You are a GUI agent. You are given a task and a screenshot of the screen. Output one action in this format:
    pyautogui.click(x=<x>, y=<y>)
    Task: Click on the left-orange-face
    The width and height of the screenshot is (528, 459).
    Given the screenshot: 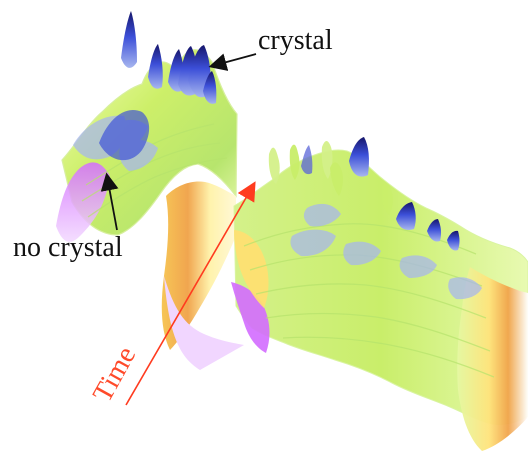 What is the action you would take?
    pyautogui.click(x=198, y=265)
    